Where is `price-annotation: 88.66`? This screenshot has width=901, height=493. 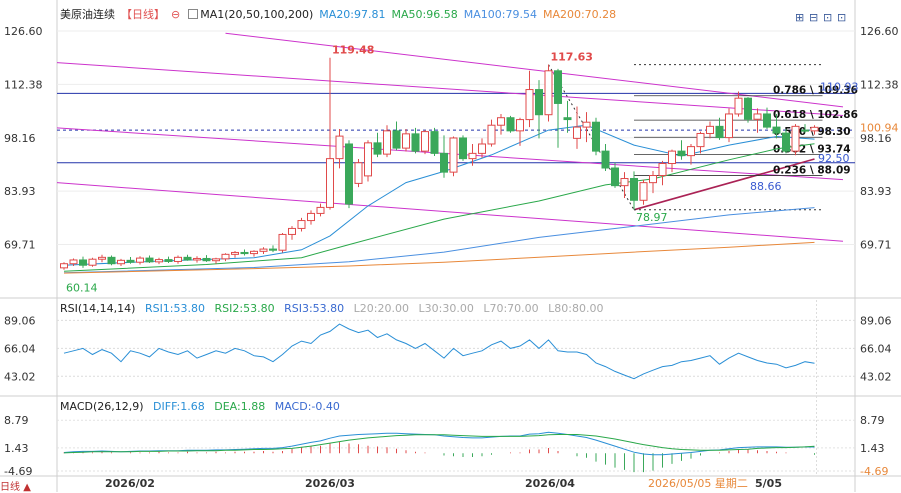
price-annotation: 88.66 is located at coordinates (766, 186).